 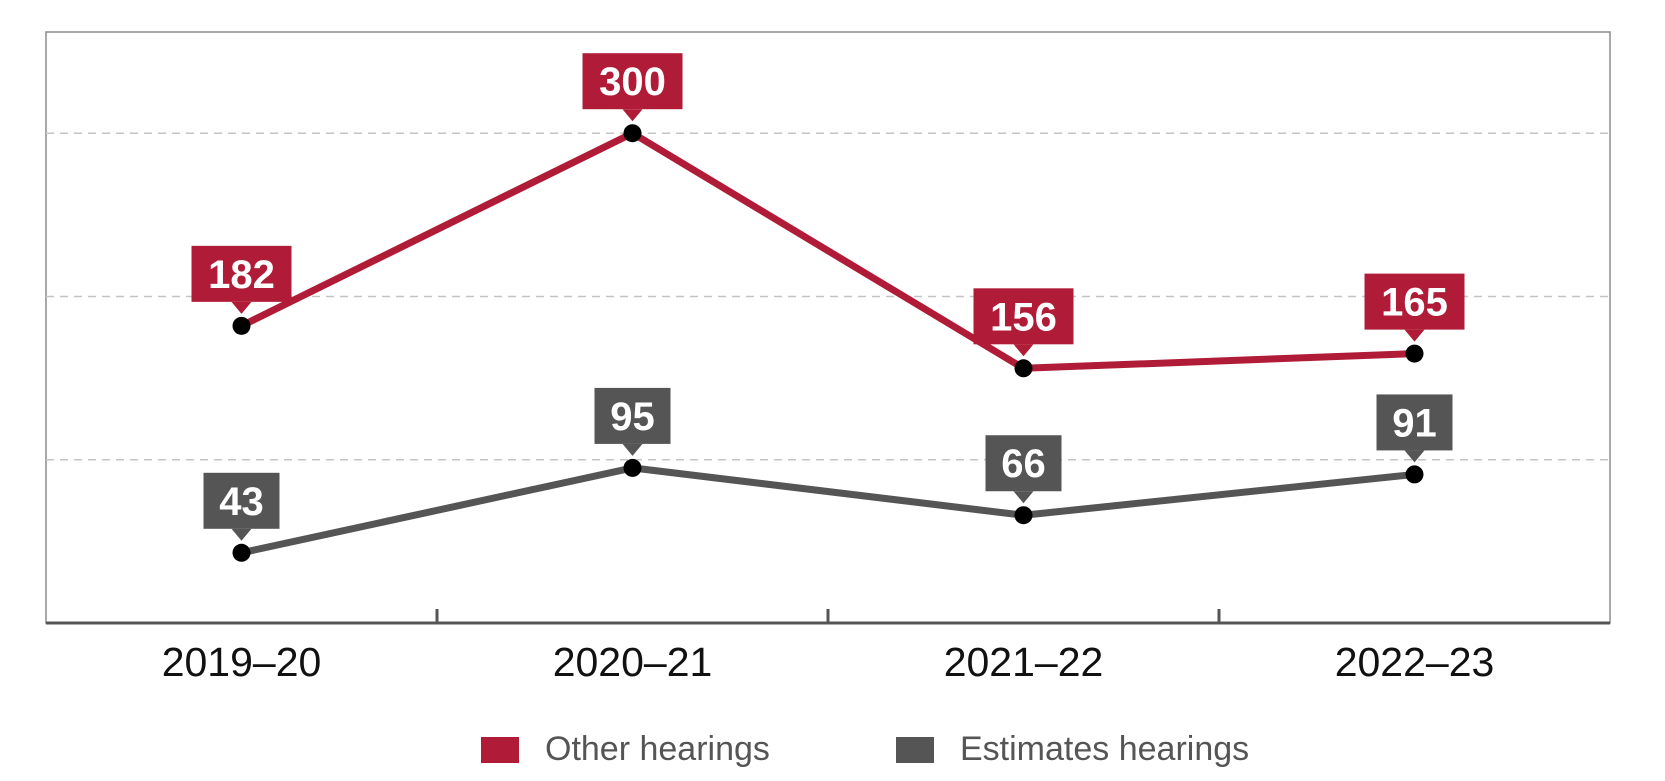 What do you see at coordinates (500, 749) in the screenshot?
I see `legend-swatch-other` at bounding box center [500, 749].